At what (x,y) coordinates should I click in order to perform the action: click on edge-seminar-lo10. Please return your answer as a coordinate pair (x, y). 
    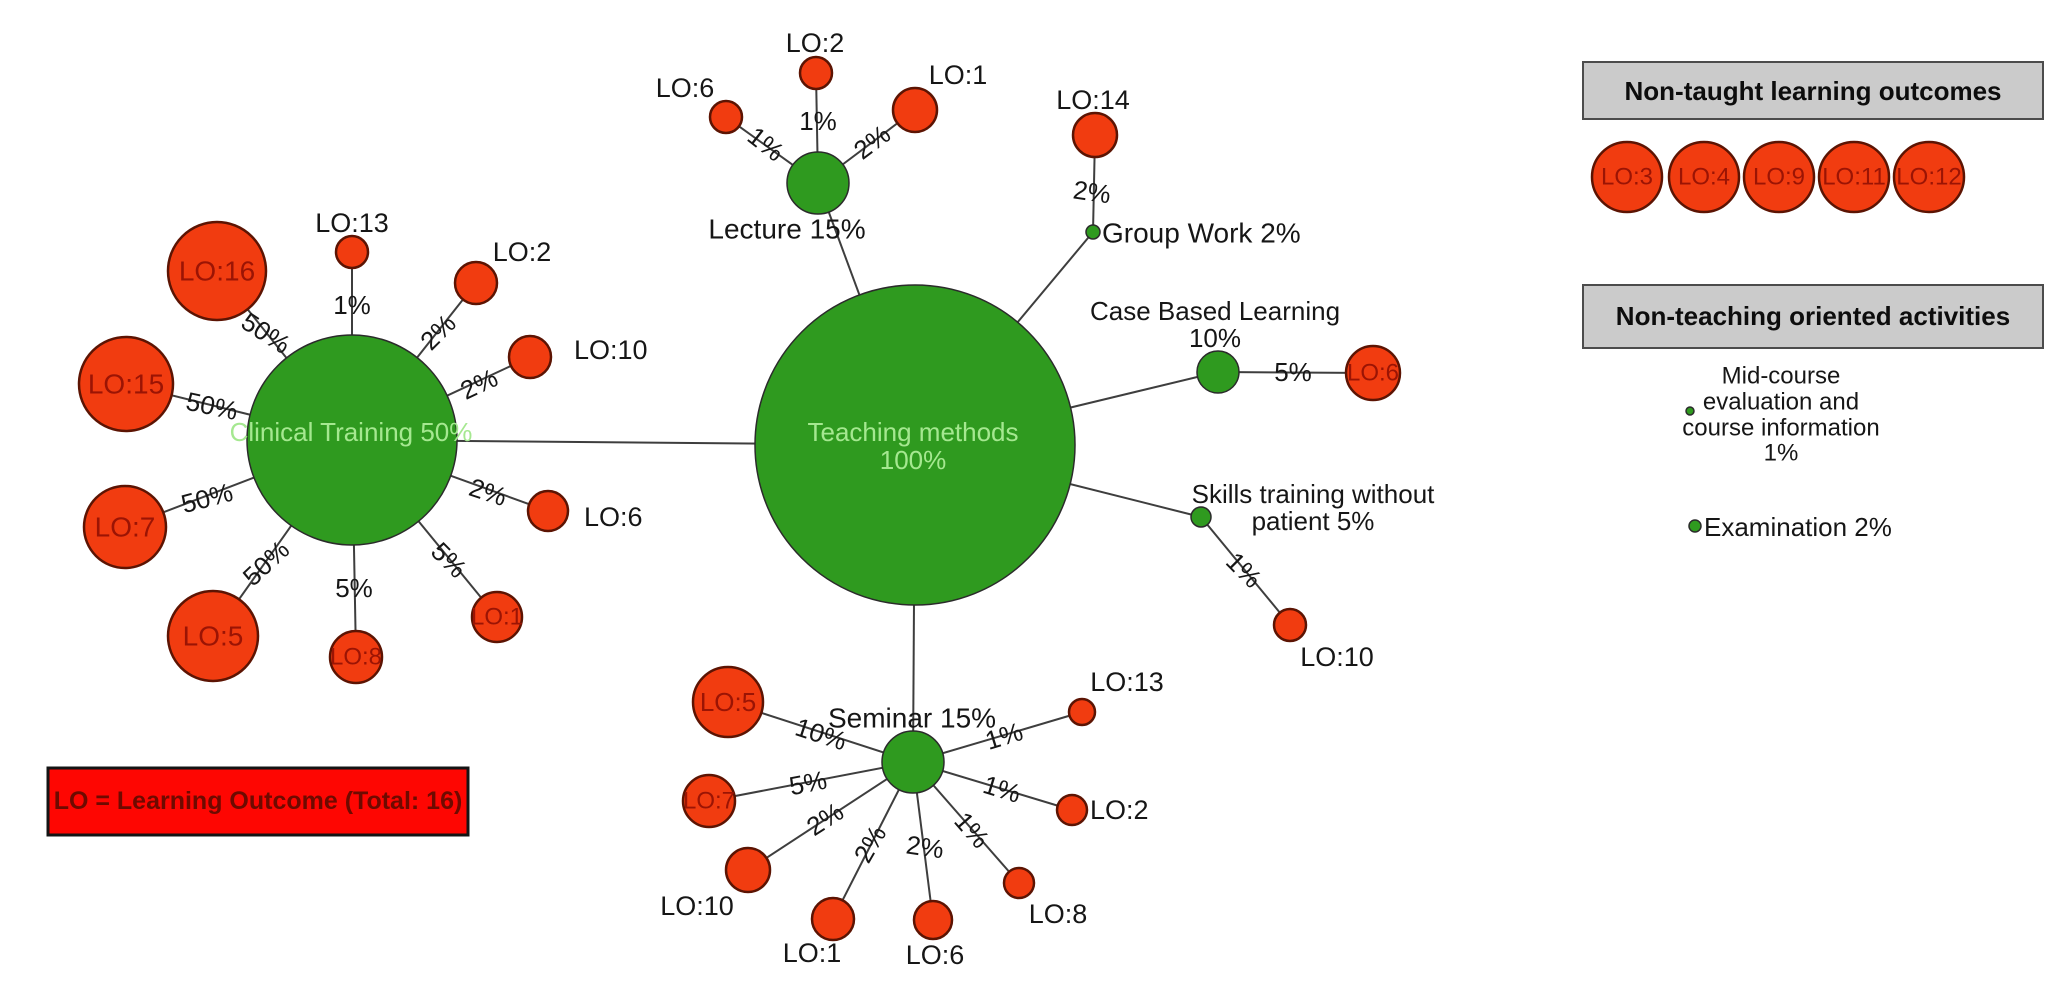
    Looking at the image, I should click on (830, 816).